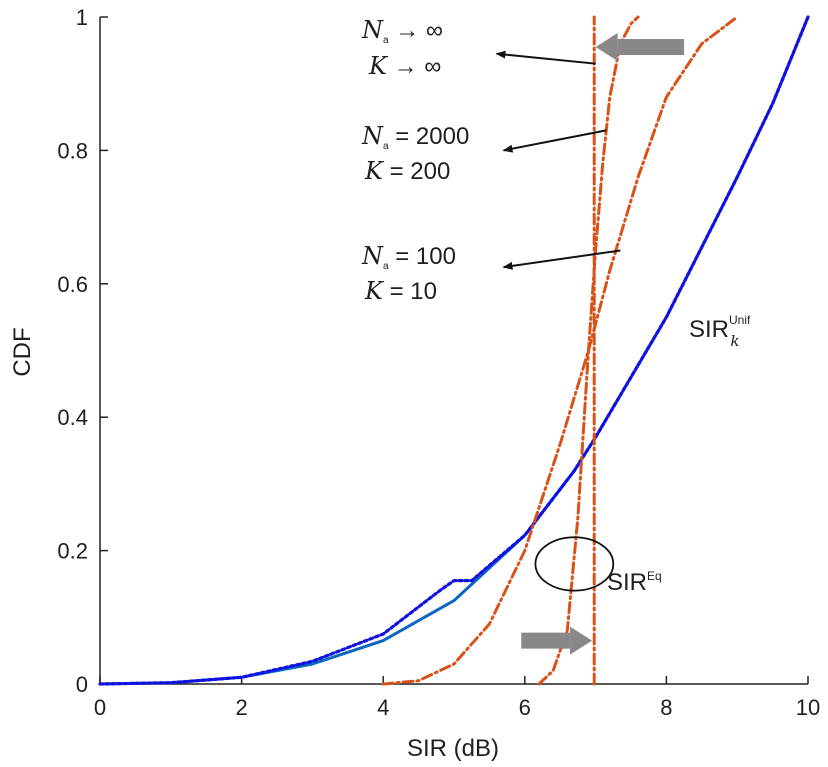  I want to click on label-sir-eq: SIREq, so click(634, 582).